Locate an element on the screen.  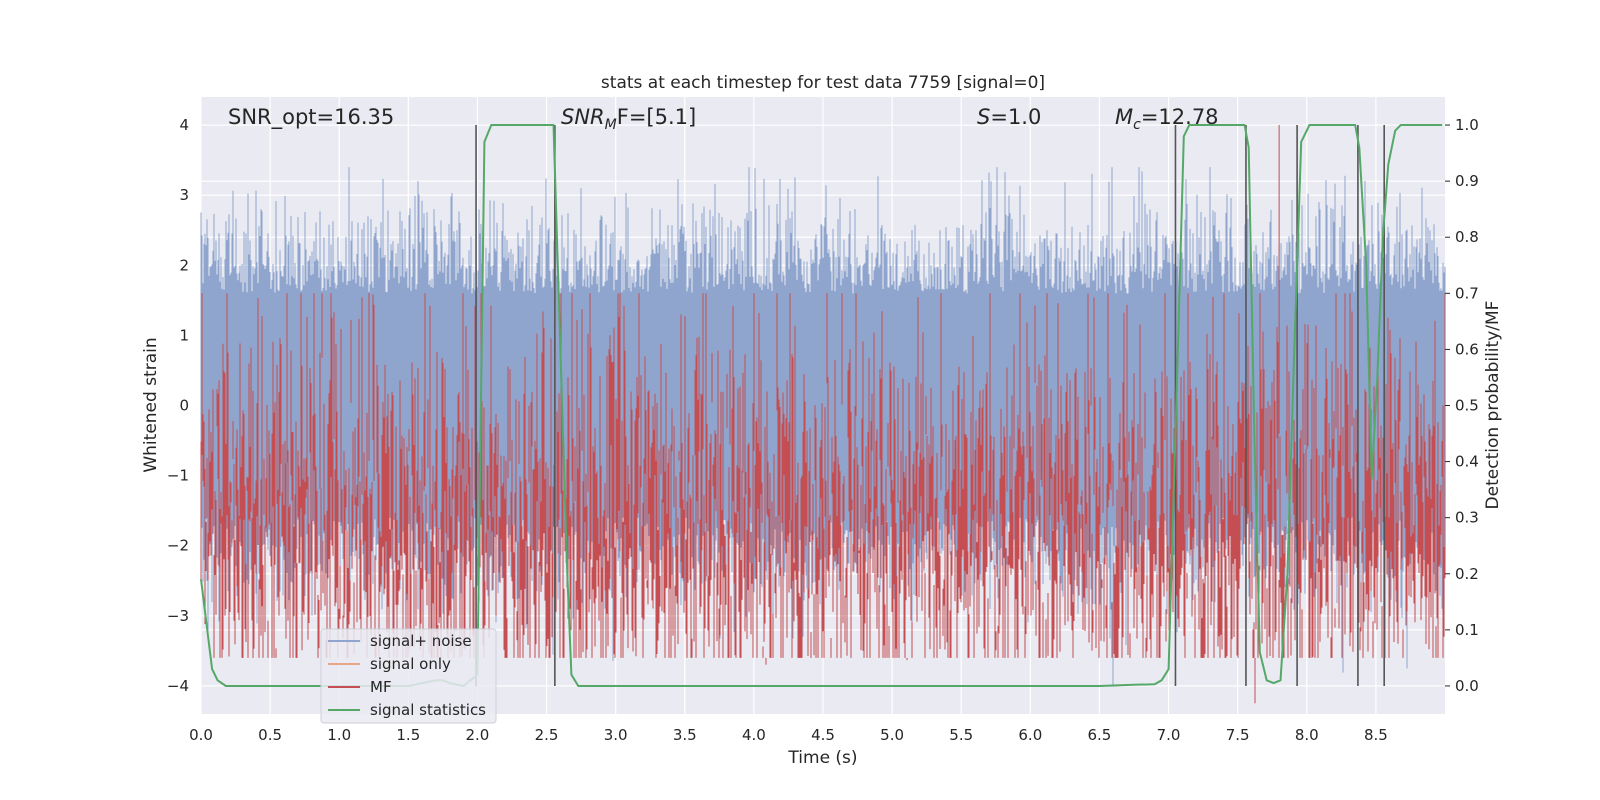
legend-box is located at coordinates (408, 676).